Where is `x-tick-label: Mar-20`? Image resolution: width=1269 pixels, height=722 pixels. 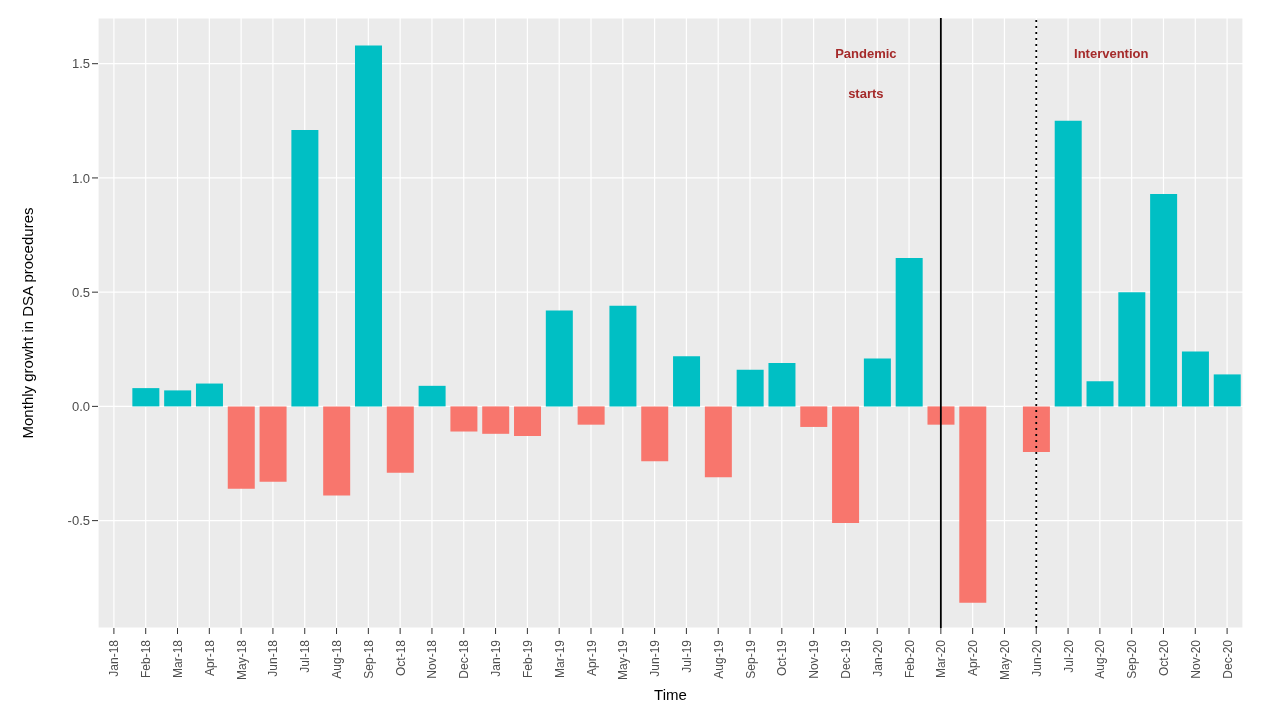 x-tick-label: Mar-20 is located at coordinates (941, 659).